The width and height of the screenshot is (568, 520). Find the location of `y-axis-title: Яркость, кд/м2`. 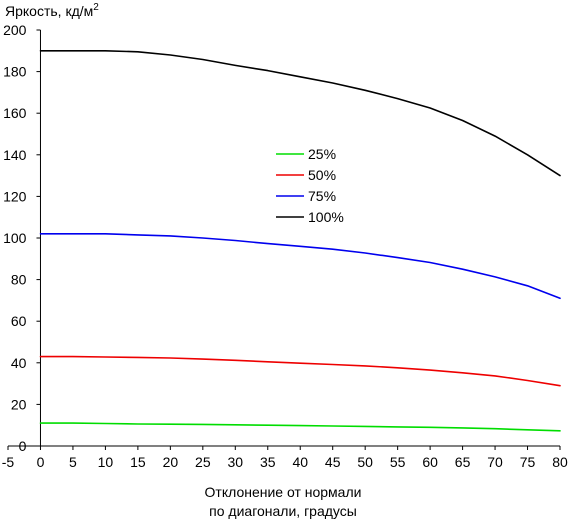

y-axis-title: Яркость, кд/м2 is located at coordinates (52, 10).